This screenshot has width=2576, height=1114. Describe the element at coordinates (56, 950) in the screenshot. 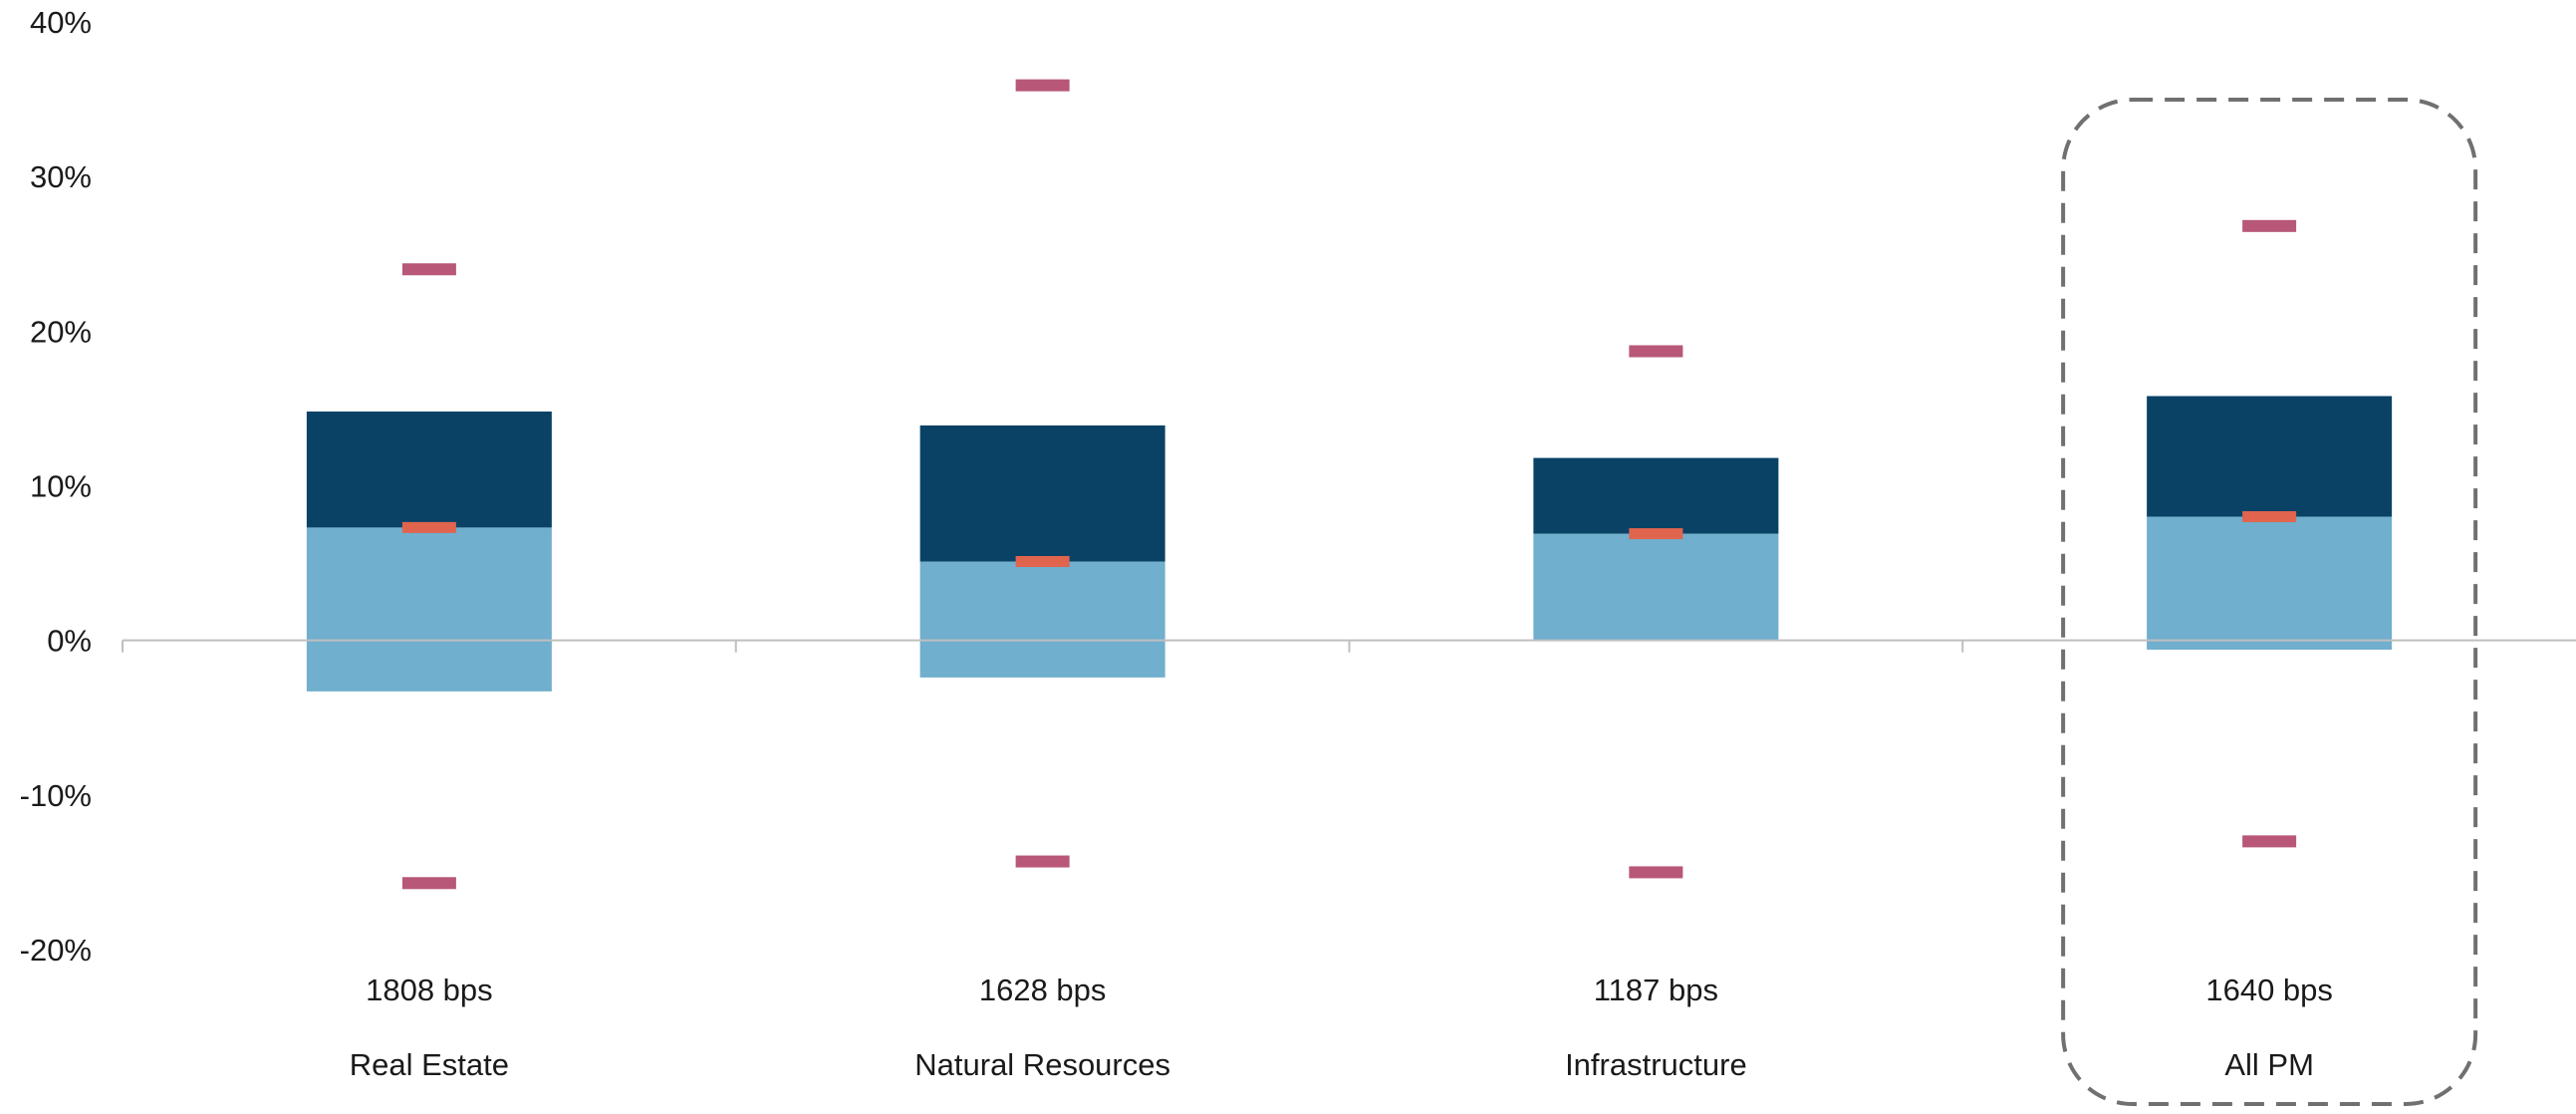

I see `y-tick-label: -20%` at that location.